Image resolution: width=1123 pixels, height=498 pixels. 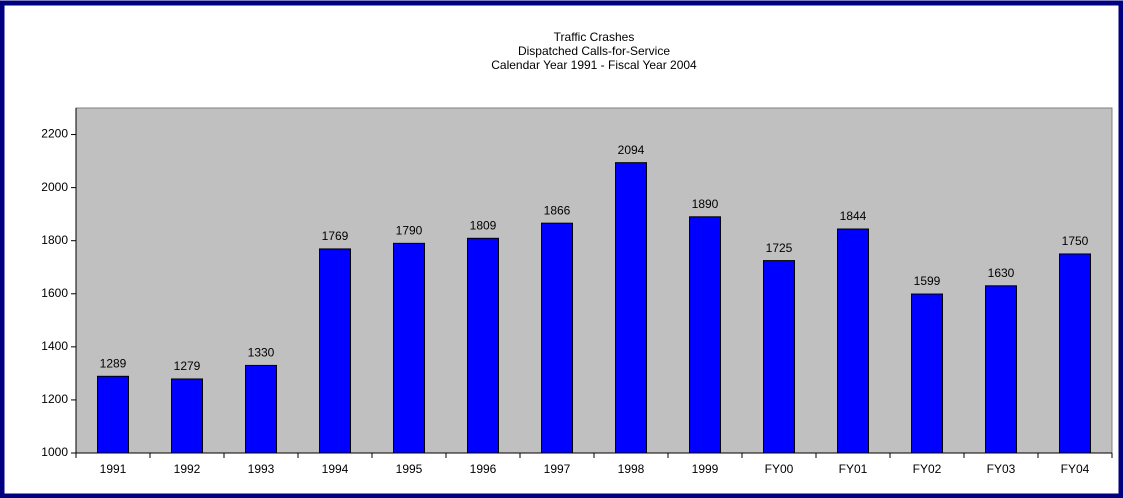 I want to click on x-tick-label: FY00, so click(x=779, y=469).